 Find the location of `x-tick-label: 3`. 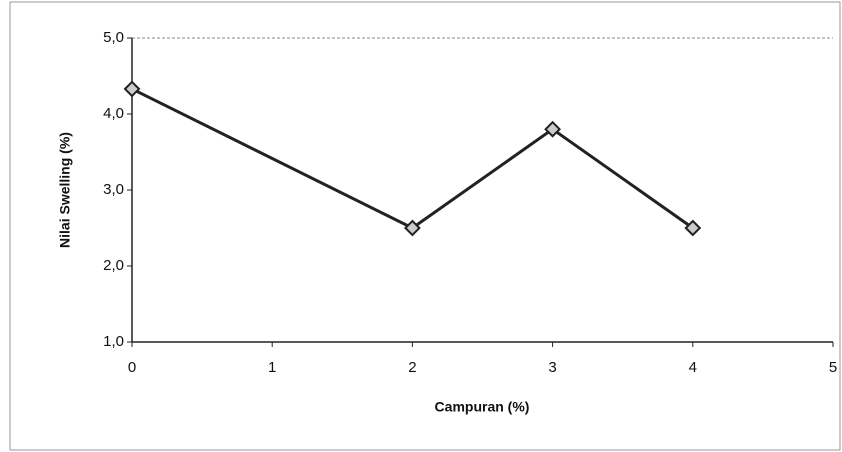

x-tick-label: 3 is located at coordinates (552, 367).